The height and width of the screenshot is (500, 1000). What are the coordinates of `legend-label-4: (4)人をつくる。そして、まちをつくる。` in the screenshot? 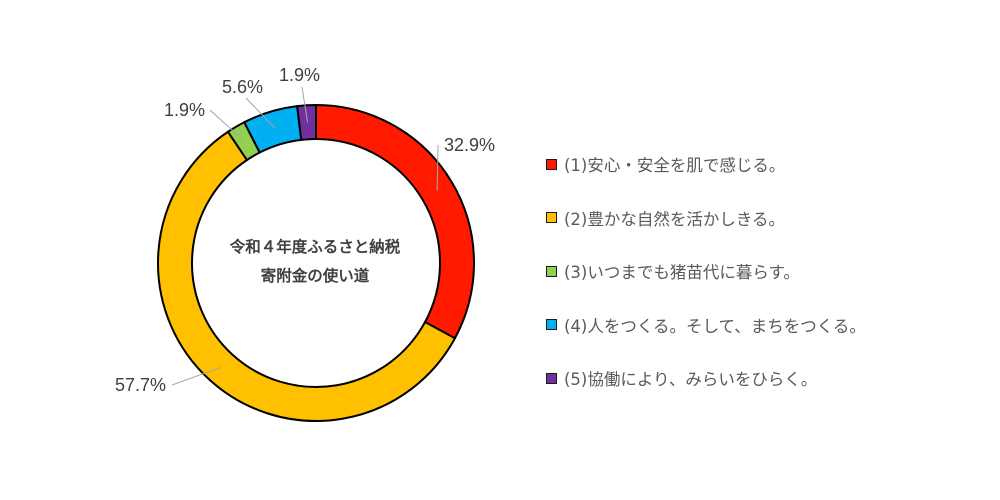 It's located at (715, 326).